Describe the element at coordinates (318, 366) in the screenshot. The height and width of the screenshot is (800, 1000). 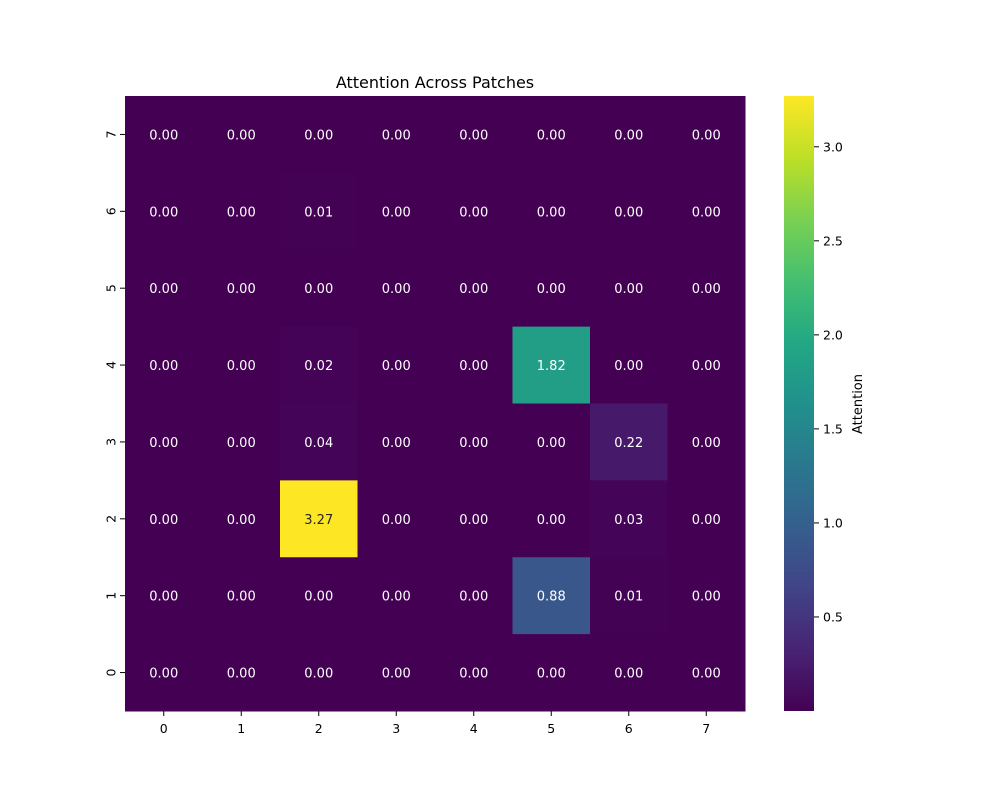
I see `cell-value-label: 0.02` at that location.